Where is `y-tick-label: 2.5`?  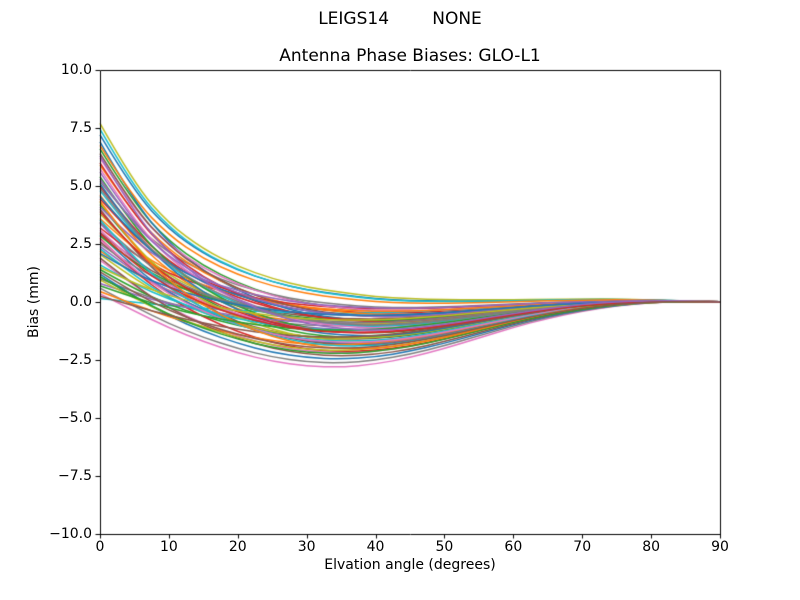
y-tick-label: 2.5 is located at coordinates (80, 244).